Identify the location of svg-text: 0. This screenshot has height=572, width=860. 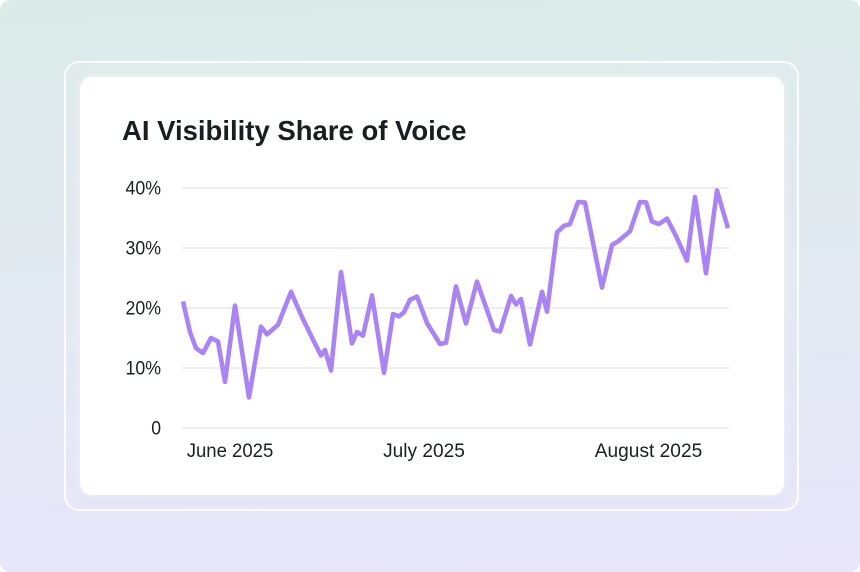
(156, 429).